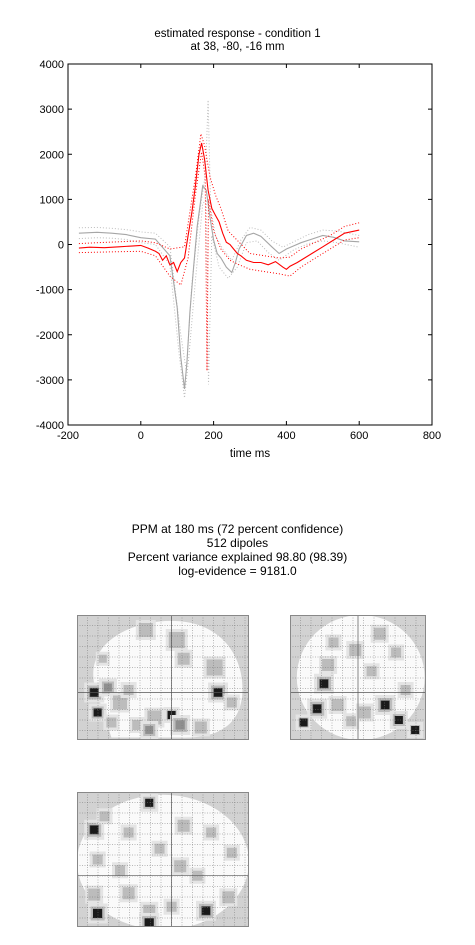 This screenshot has height=945, width=475. Describe the element at coordinates (237, 529) in the screenshot. I see `ppm-title: PPM at 180 ms (72 percent confidence)` at that location.